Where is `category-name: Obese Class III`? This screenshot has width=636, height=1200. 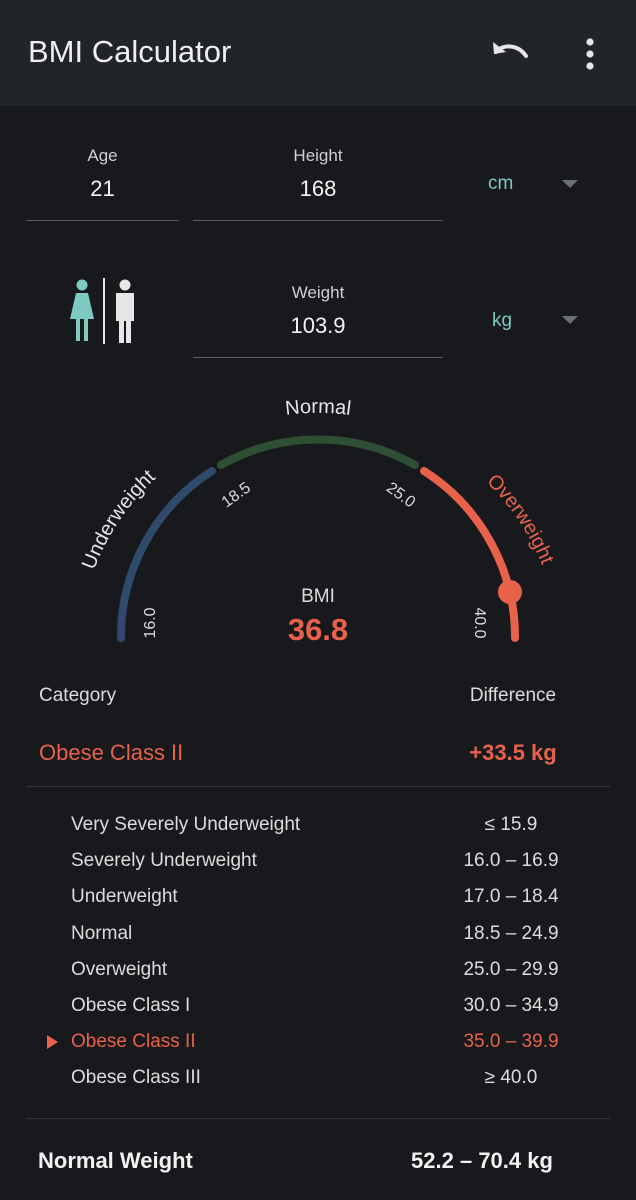 category-name: Obese Class III is located at coordinates (136, 1077).